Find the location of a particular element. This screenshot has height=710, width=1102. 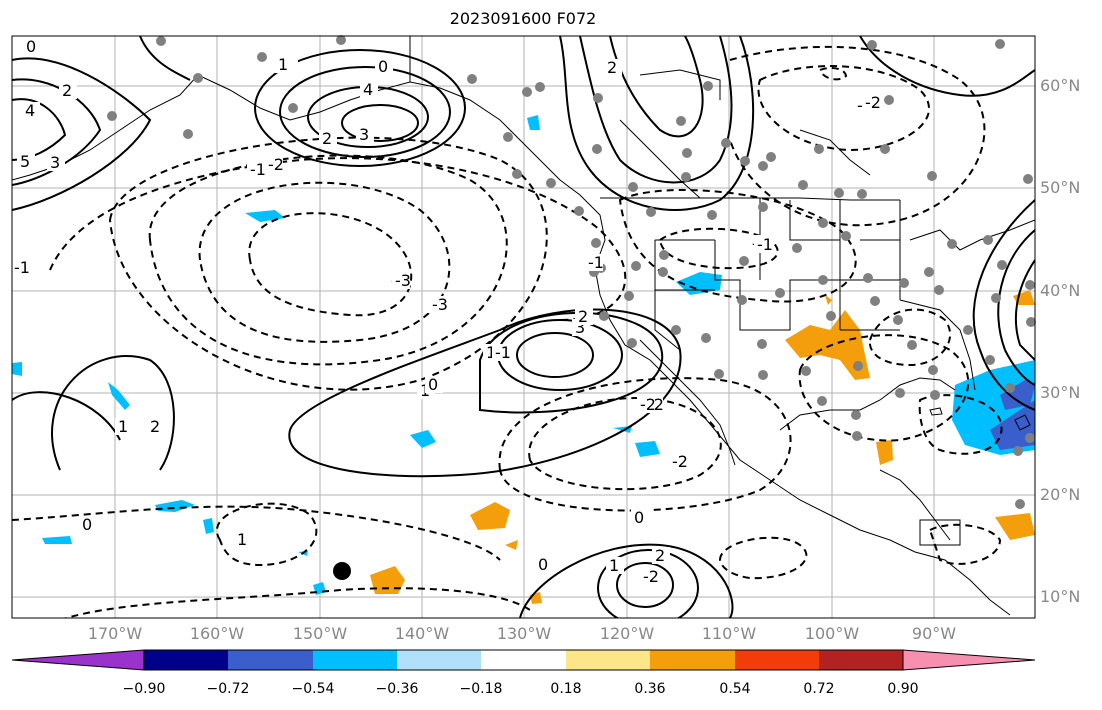

storm-marker is located at coordinates (342, 571).